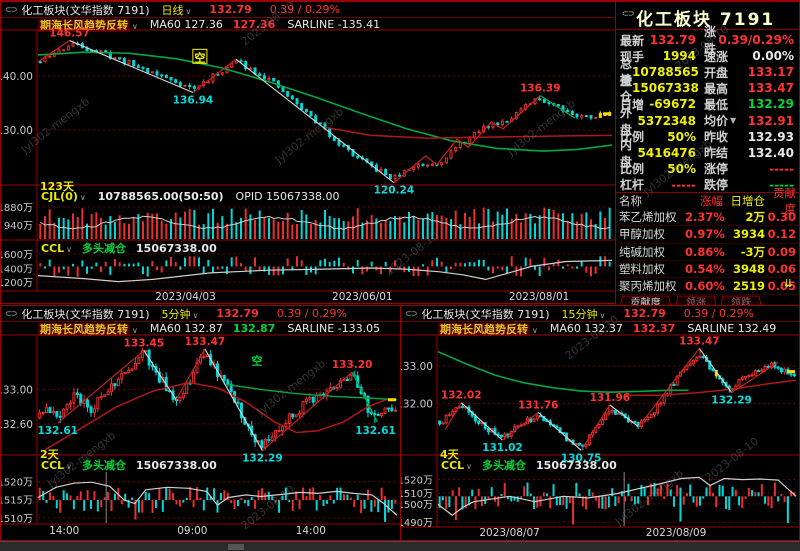 The image size is (800, 551). I want to click on price-swing-label: 133.20, so click(352, 365).